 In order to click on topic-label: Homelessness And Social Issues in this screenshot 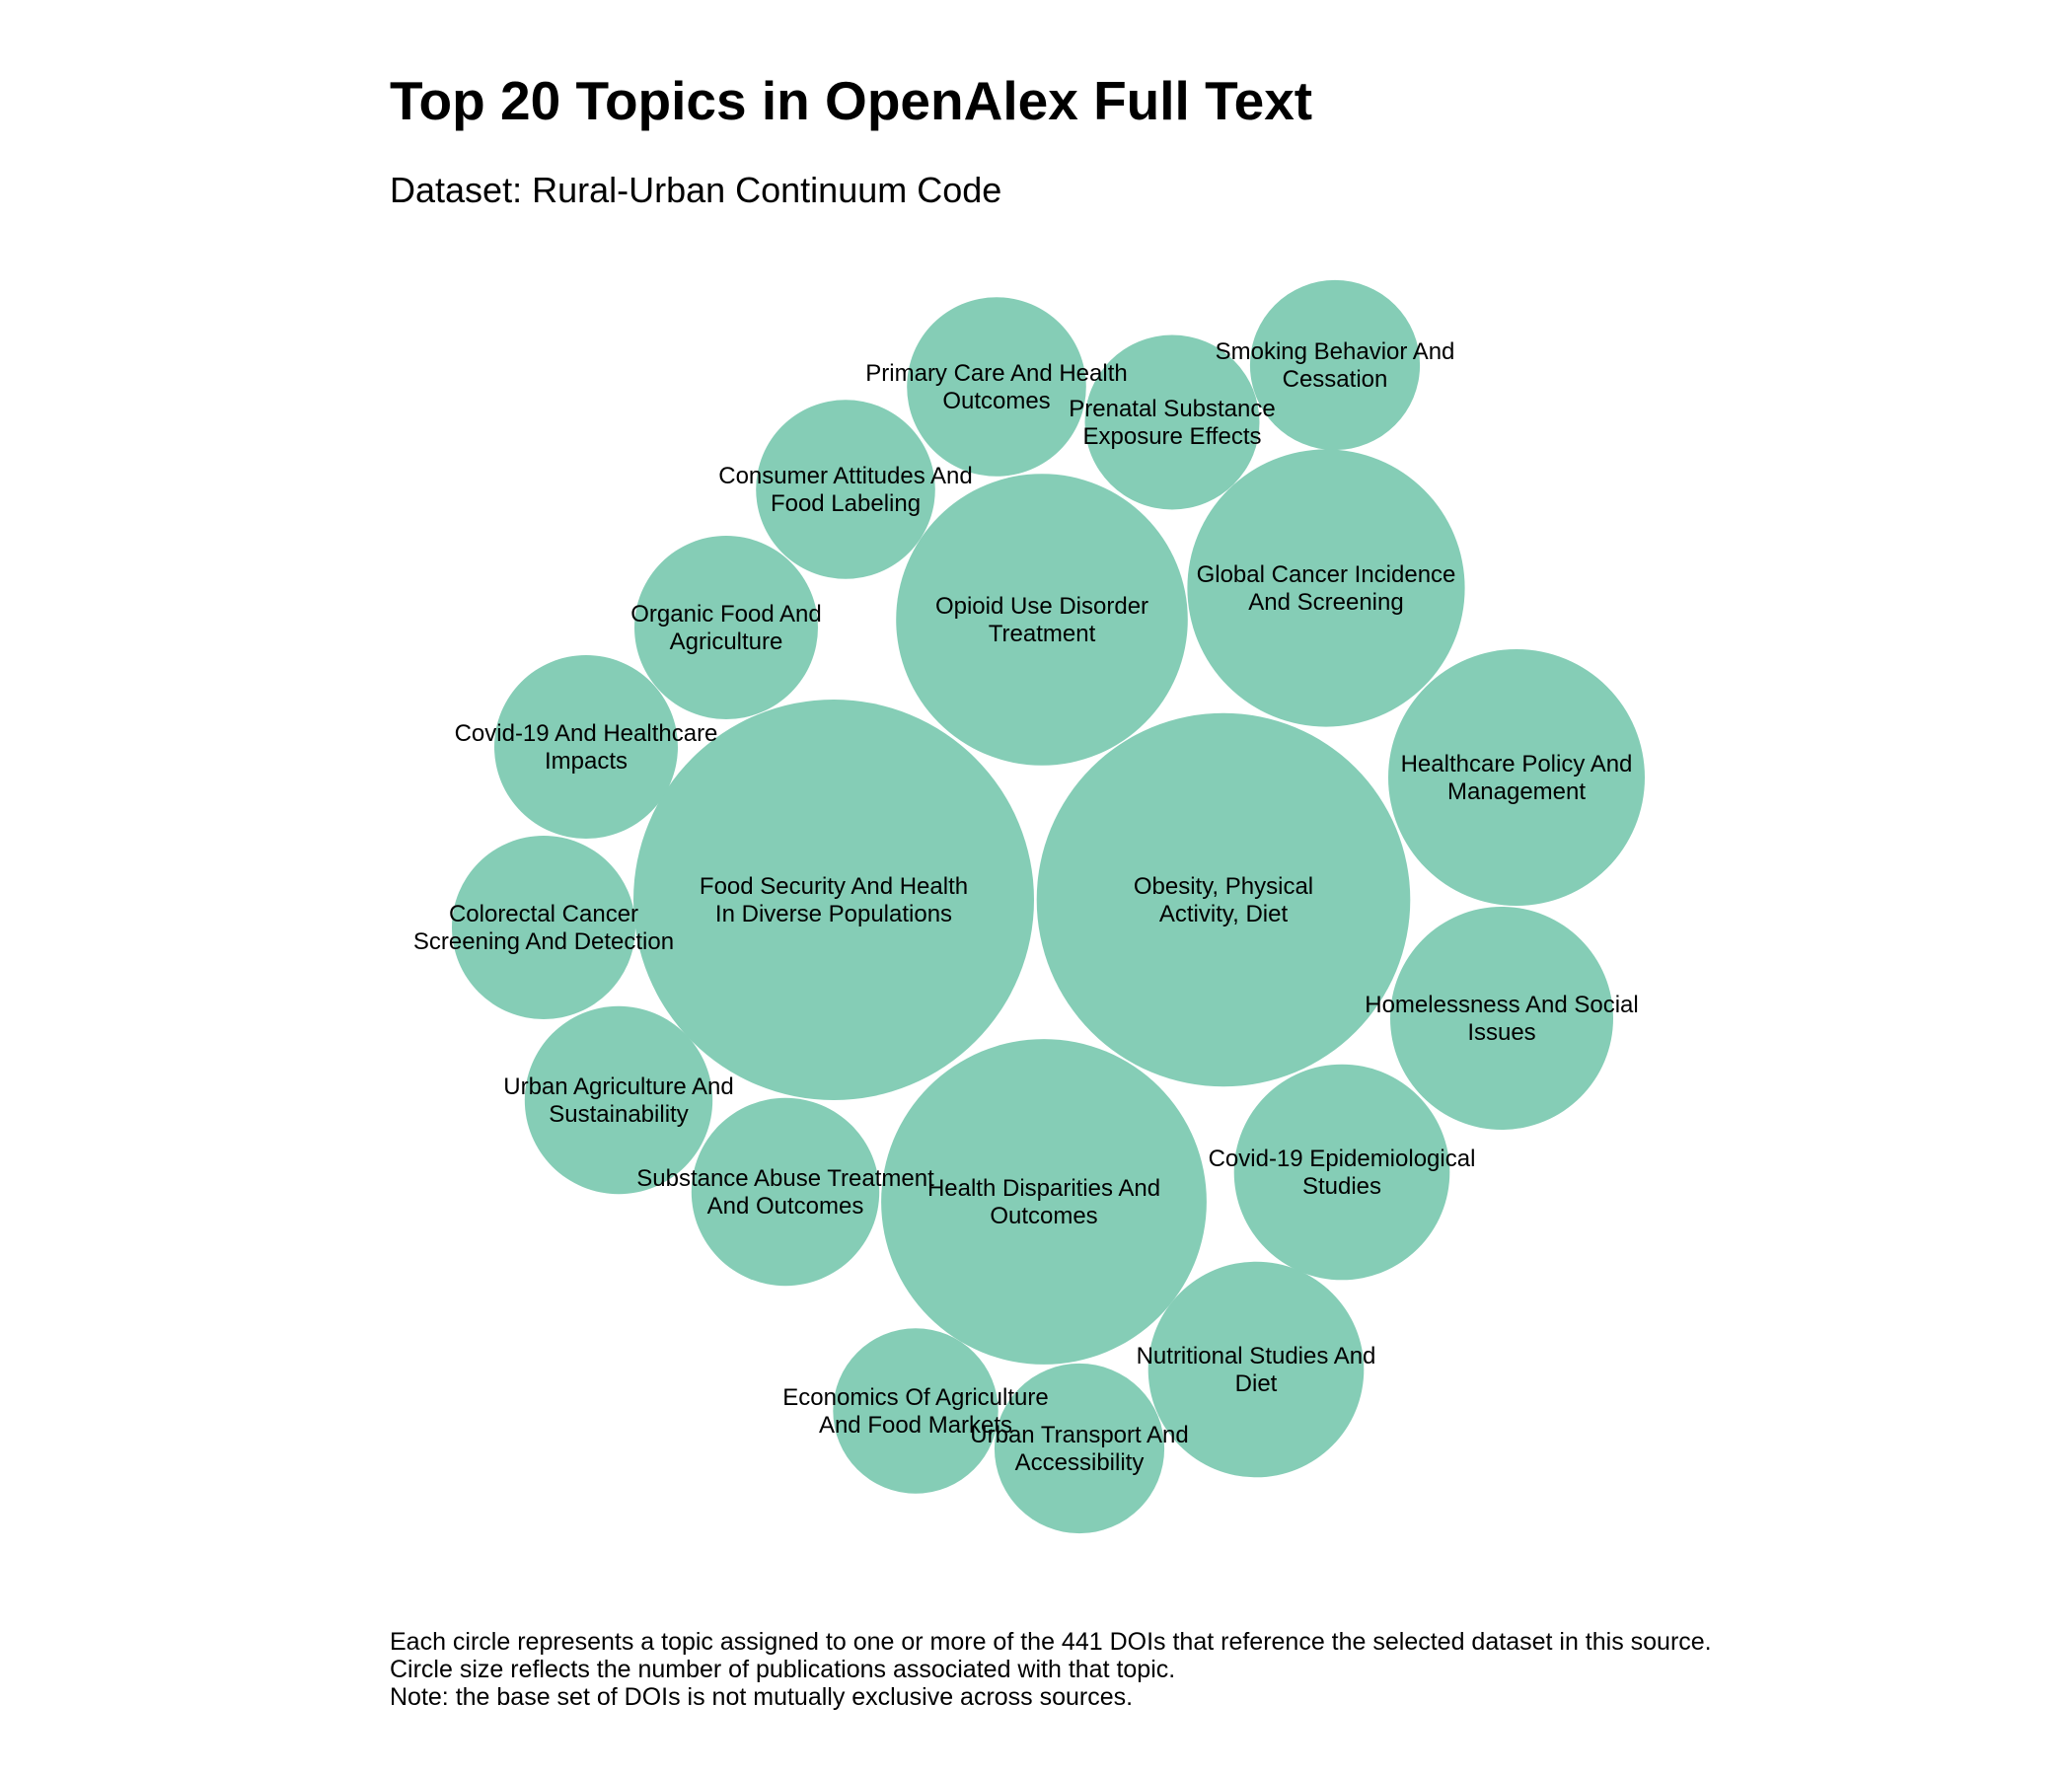, I will do `click(1502, 1019)`.